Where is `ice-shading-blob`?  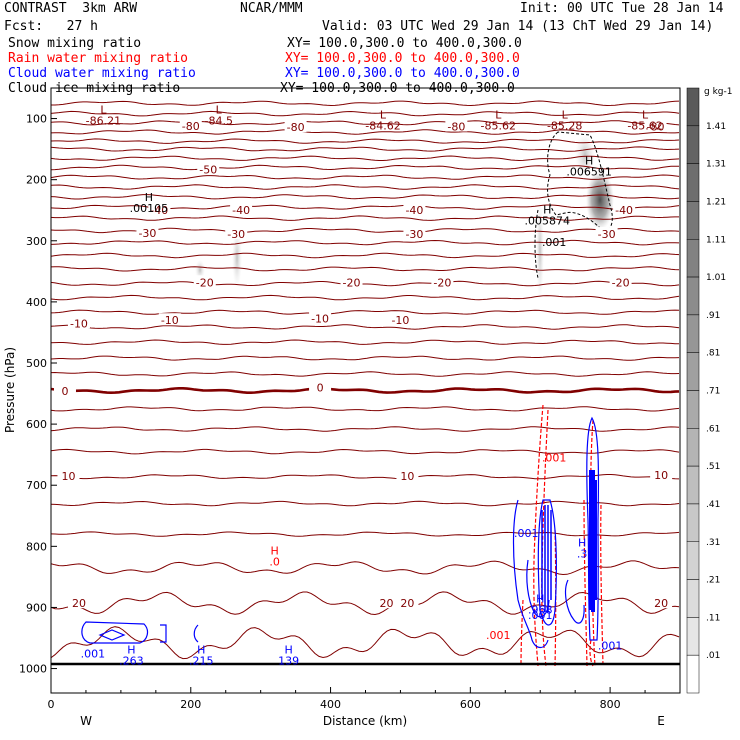 ice-shading-blob is located at coordinates (200, 270).